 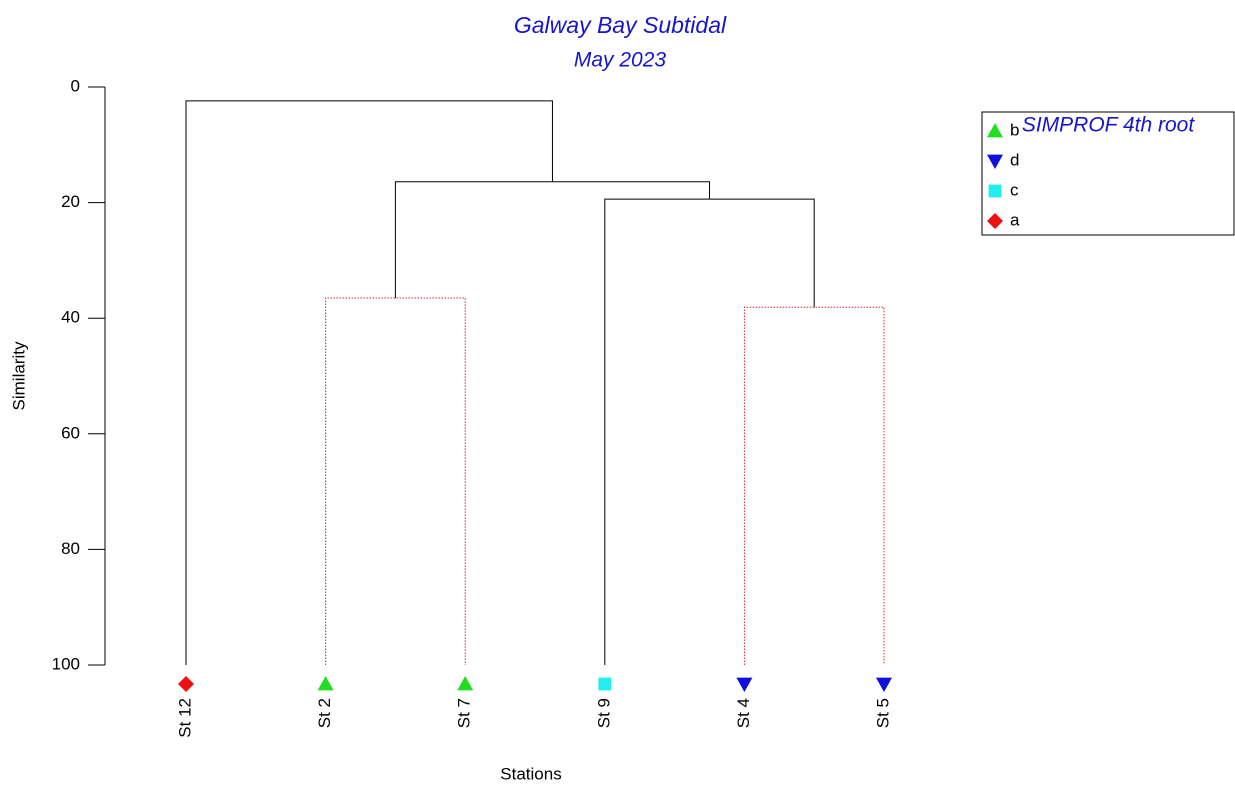 I want to click on x-axis-label: Stations, so click(x=530, y=773).